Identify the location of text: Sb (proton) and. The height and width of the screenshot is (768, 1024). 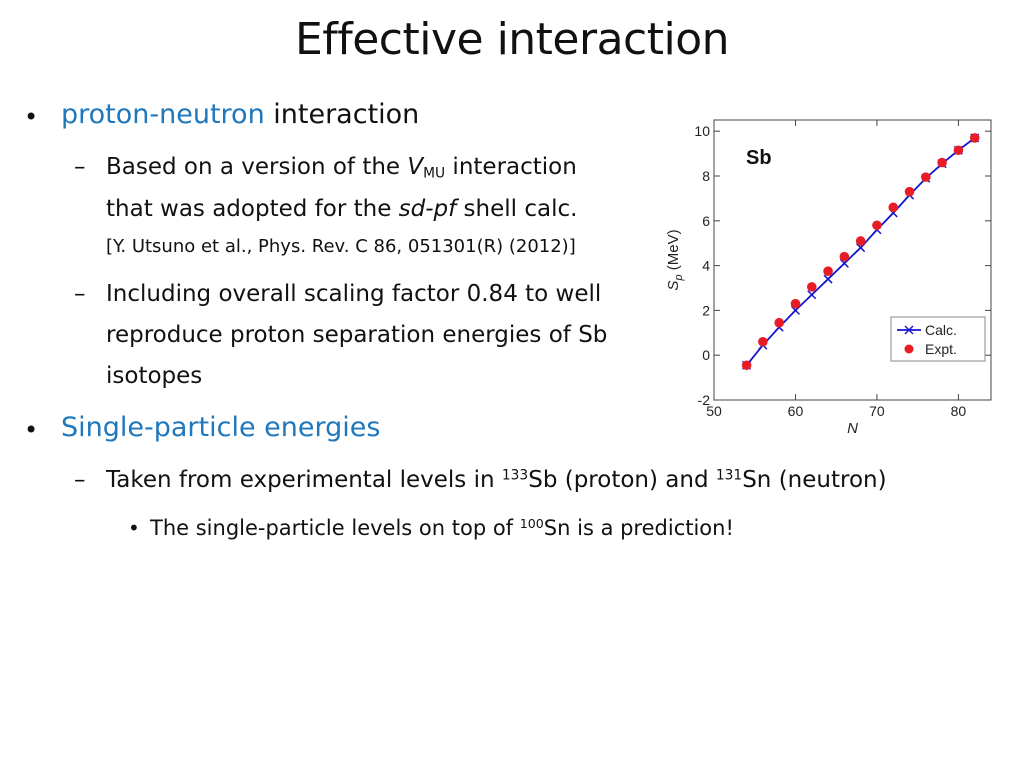
(622, 480).